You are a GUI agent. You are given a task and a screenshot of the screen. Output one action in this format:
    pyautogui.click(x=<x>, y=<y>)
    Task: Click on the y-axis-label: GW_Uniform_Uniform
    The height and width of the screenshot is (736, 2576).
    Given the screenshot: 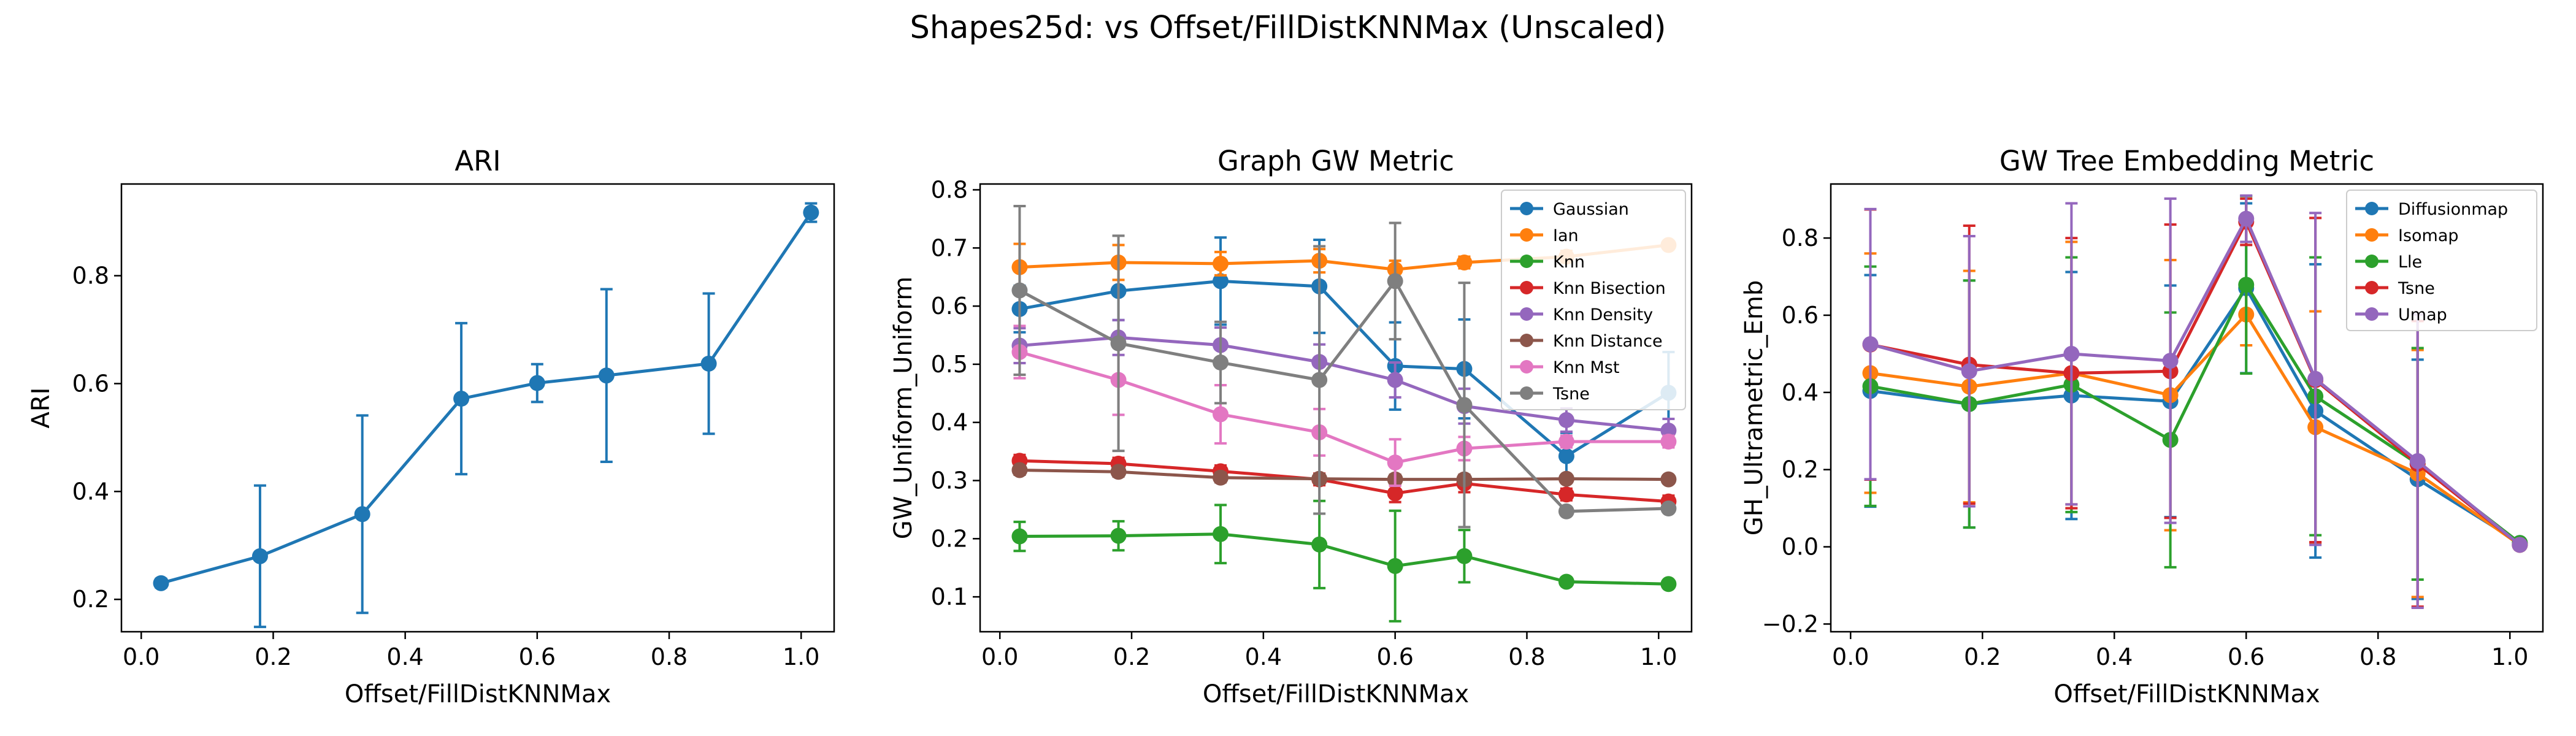 What is the action you would take?
    pyautogui.click(x=903, y=408)
    